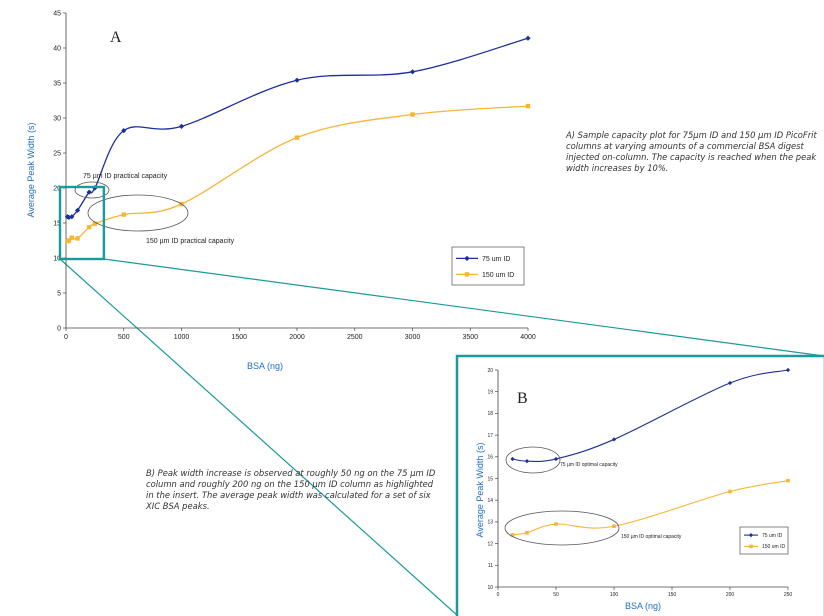 This screenshot has height=616, width=824. I want to click on x-tick-label: 2500, so click(355, 337).